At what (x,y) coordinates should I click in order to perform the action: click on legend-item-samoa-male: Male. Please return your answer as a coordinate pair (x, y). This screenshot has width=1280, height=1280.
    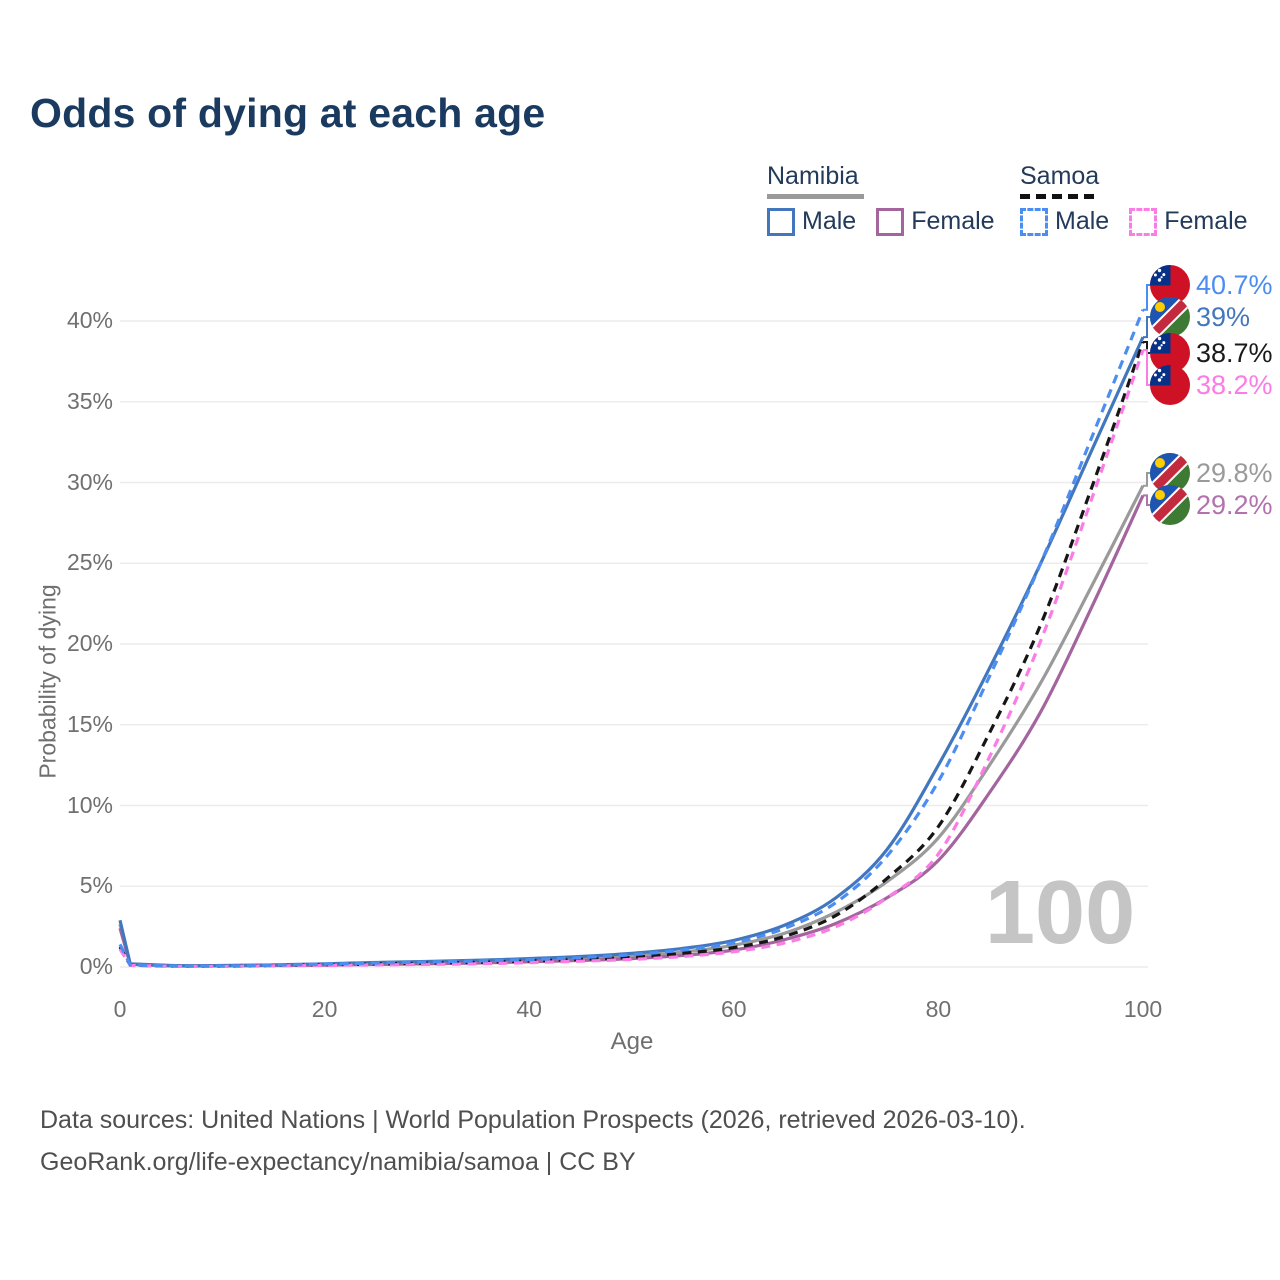
    Looking at the image, I should click on (1064, 221).